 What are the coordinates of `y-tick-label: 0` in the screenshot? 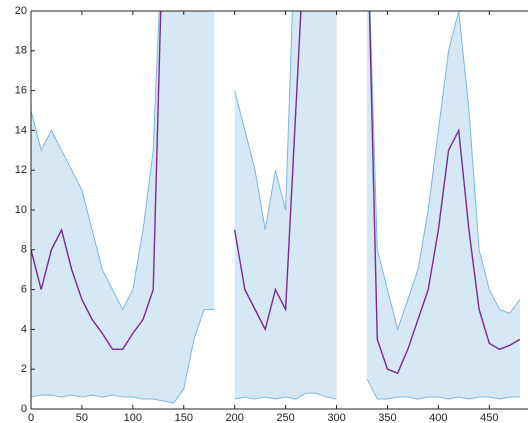 It's located at (24, 409).